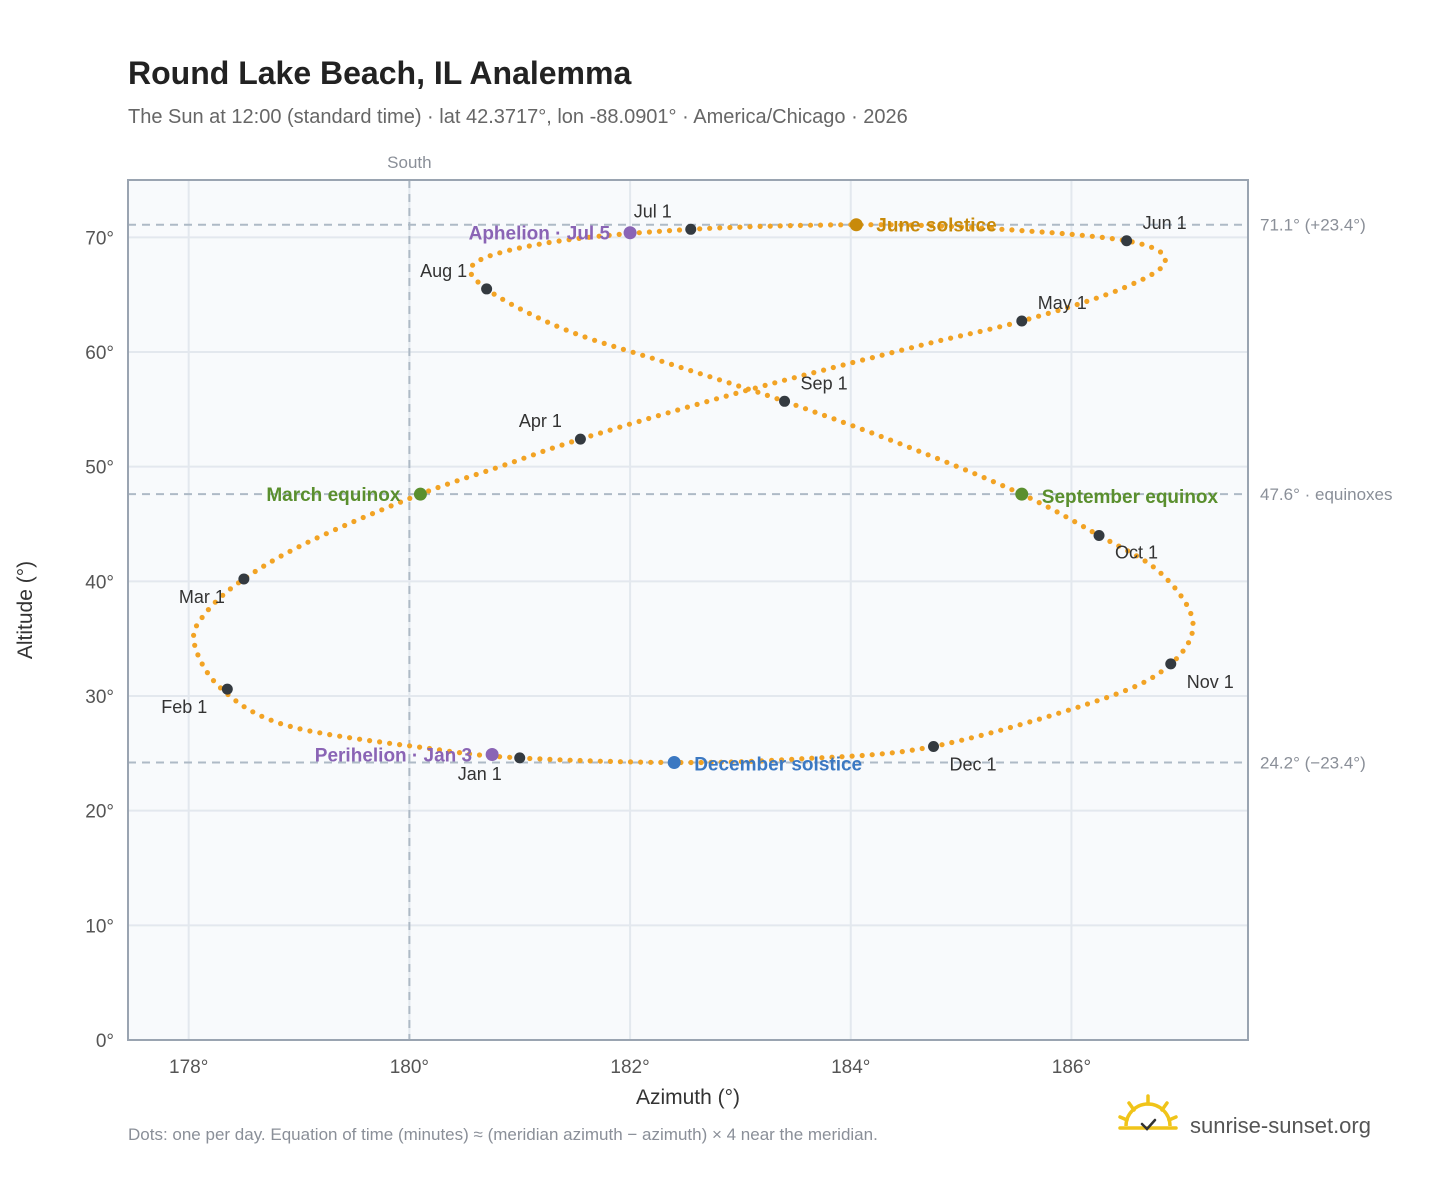  Describe the element at coordinates (778, 765) in the screenshot. I see `event-label: December solstice` at that location.